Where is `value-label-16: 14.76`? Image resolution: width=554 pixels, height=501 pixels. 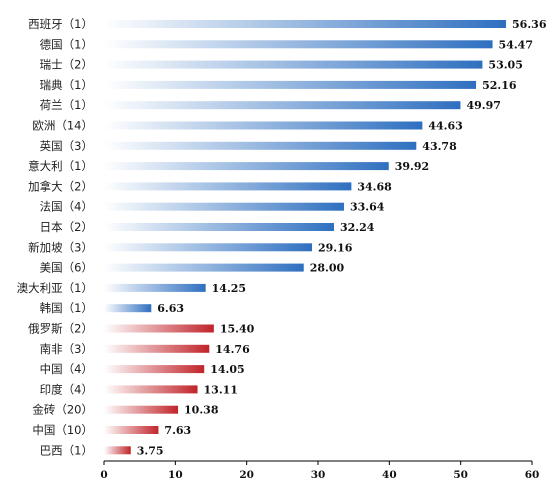 value-label-16: 14.76 is located at coordinates (232, 349).